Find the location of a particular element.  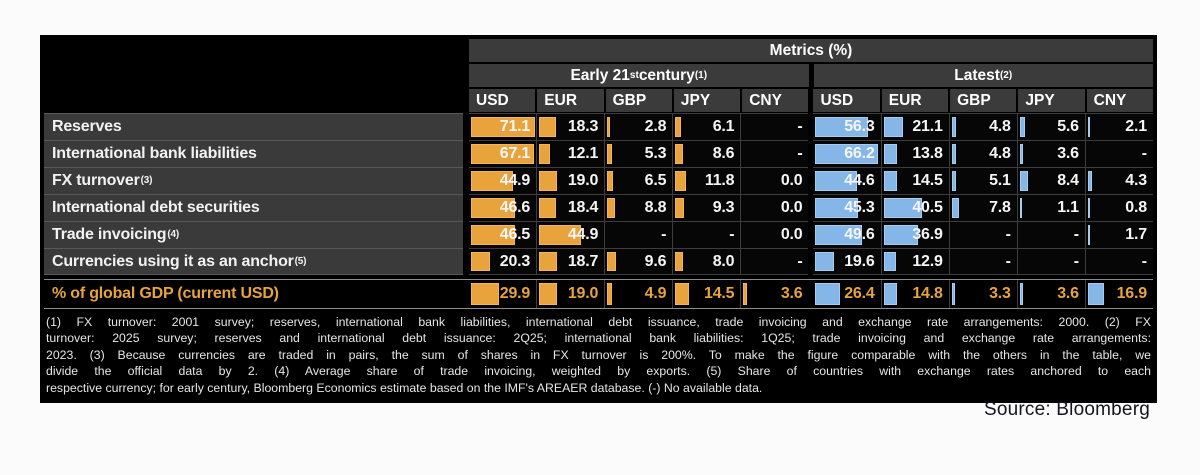

value-cell: 1.7 is located at coordinates (1118, 234).